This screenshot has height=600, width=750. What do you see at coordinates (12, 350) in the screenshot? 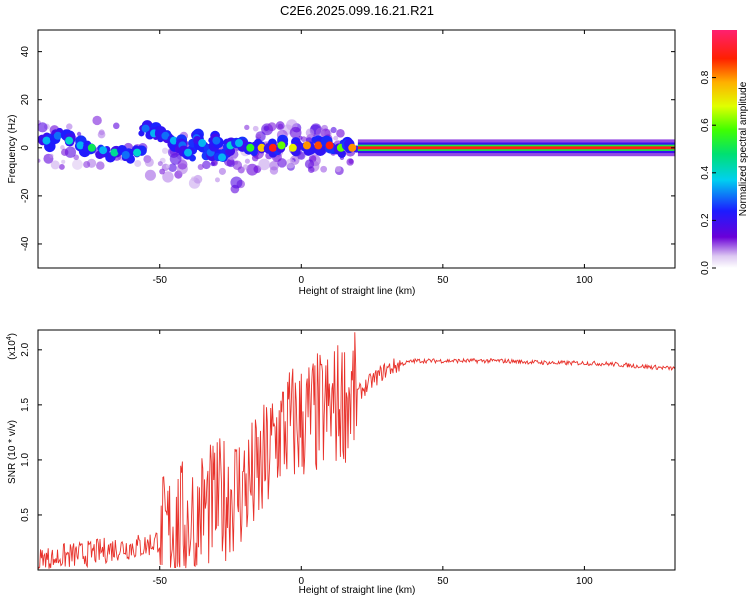
I see `snr-multiplier-base: (x10` at bounding box center [12, 350].